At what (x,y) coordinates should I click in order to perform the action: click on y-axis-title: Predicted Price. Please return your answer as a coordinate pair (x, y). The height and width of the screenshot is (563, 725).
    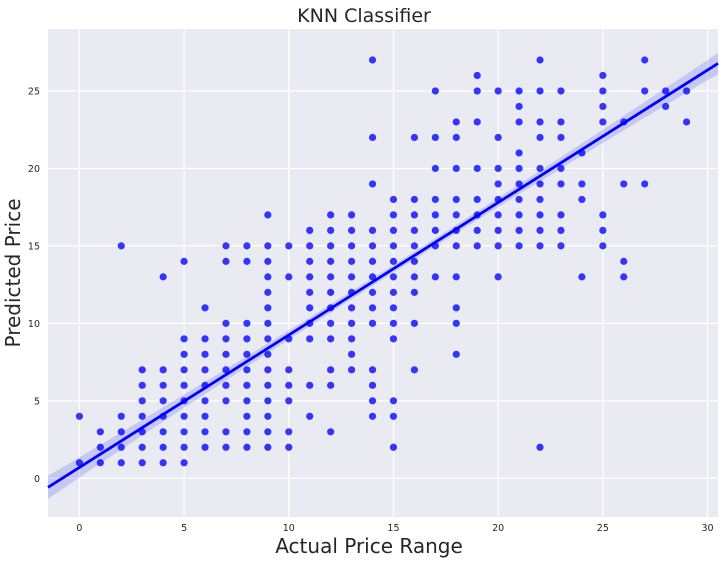
    Looking at the image, I should click on (13, 272).